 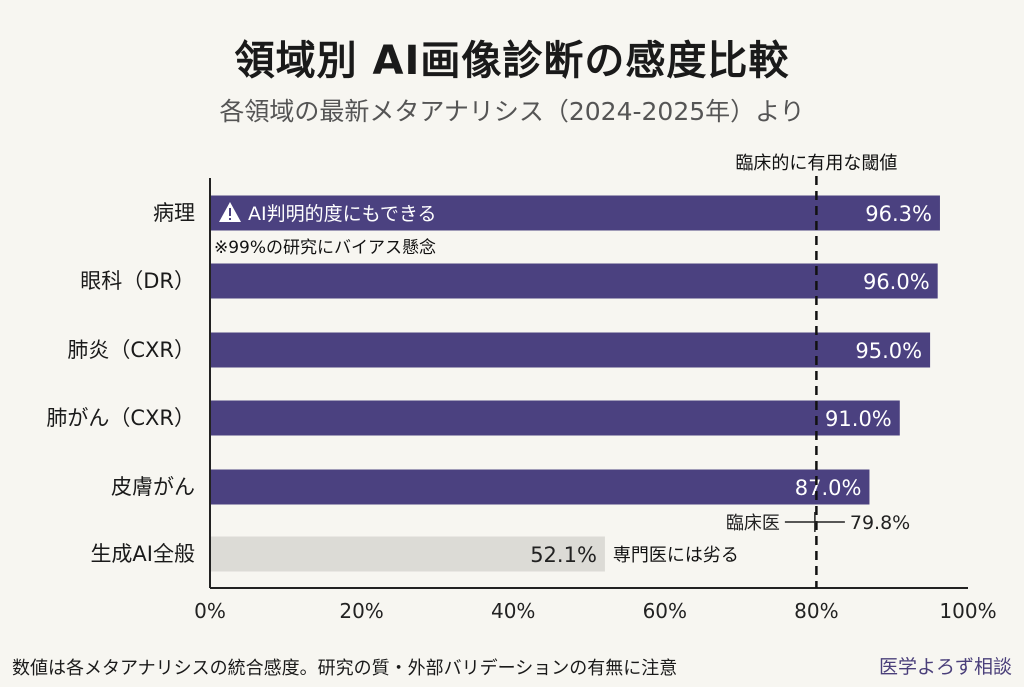 I want to click on page-title: 領域別 AI画像診断の感度比較, so click(x=512, y=61).